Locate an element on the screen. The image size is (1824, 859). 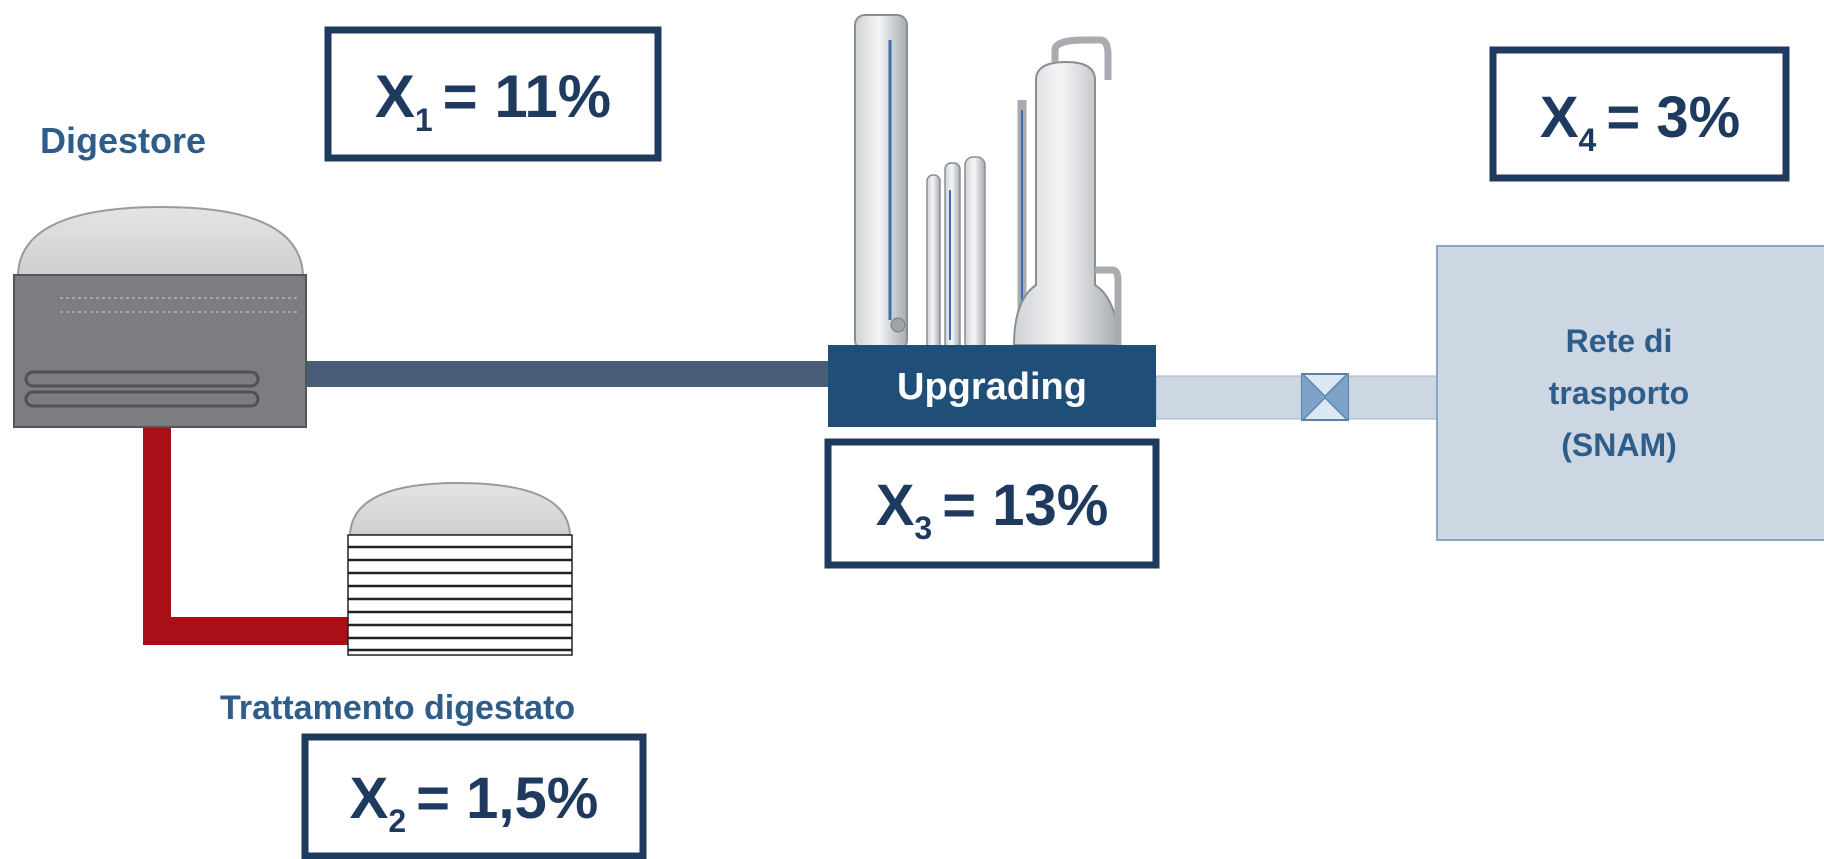
x1-value: = 11% is located at coordinates (527, 96).